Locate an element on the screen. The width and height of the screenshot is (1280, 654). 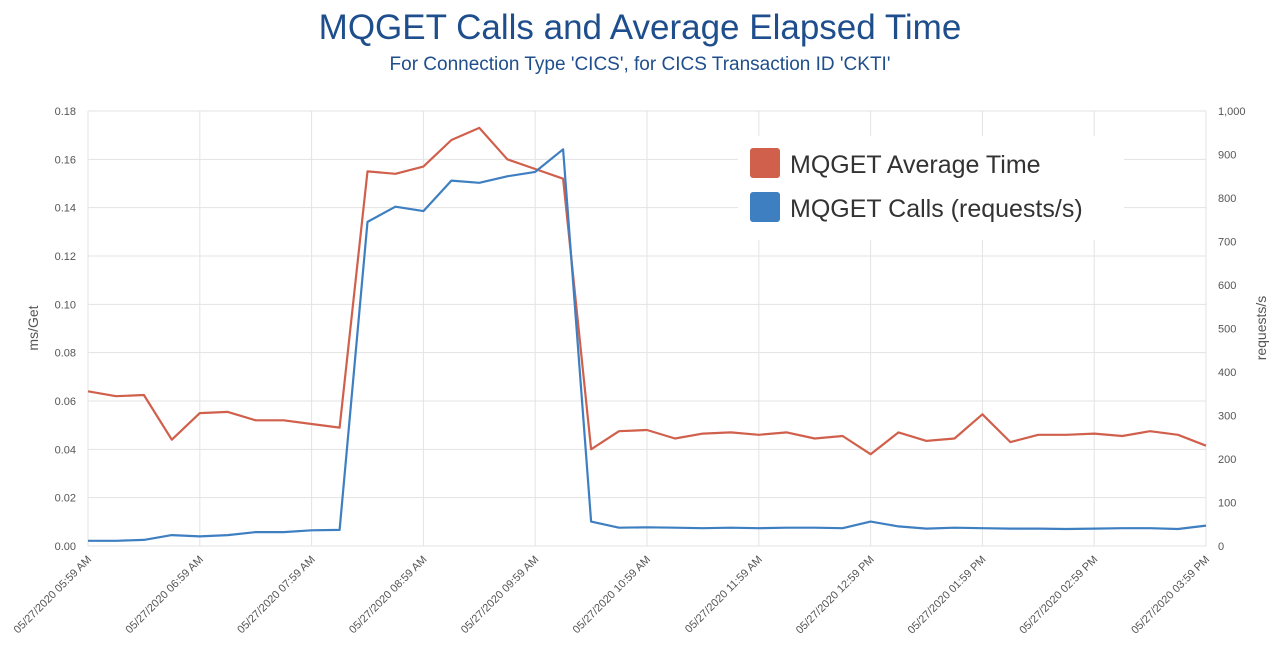
x-tick-label: 05/27/2020 07:59 AM is located at coordinates (276, 595).